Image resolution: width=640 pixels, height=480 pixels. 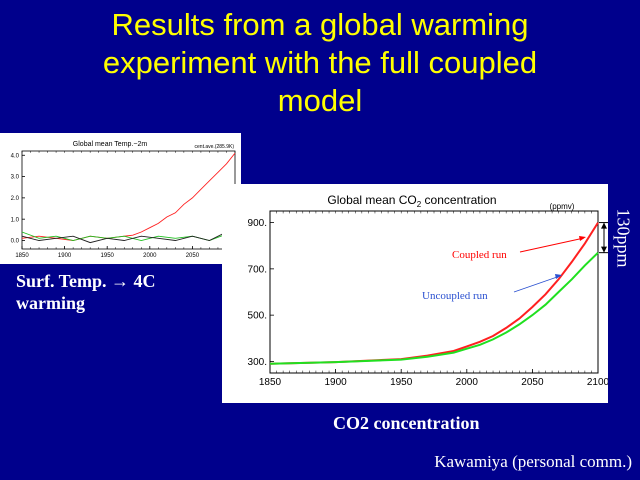 What do you see at coordinates (320, 24) in the screenshot?
I see `title-line-1: Results from a global warming` at bounding box center [320, 24].